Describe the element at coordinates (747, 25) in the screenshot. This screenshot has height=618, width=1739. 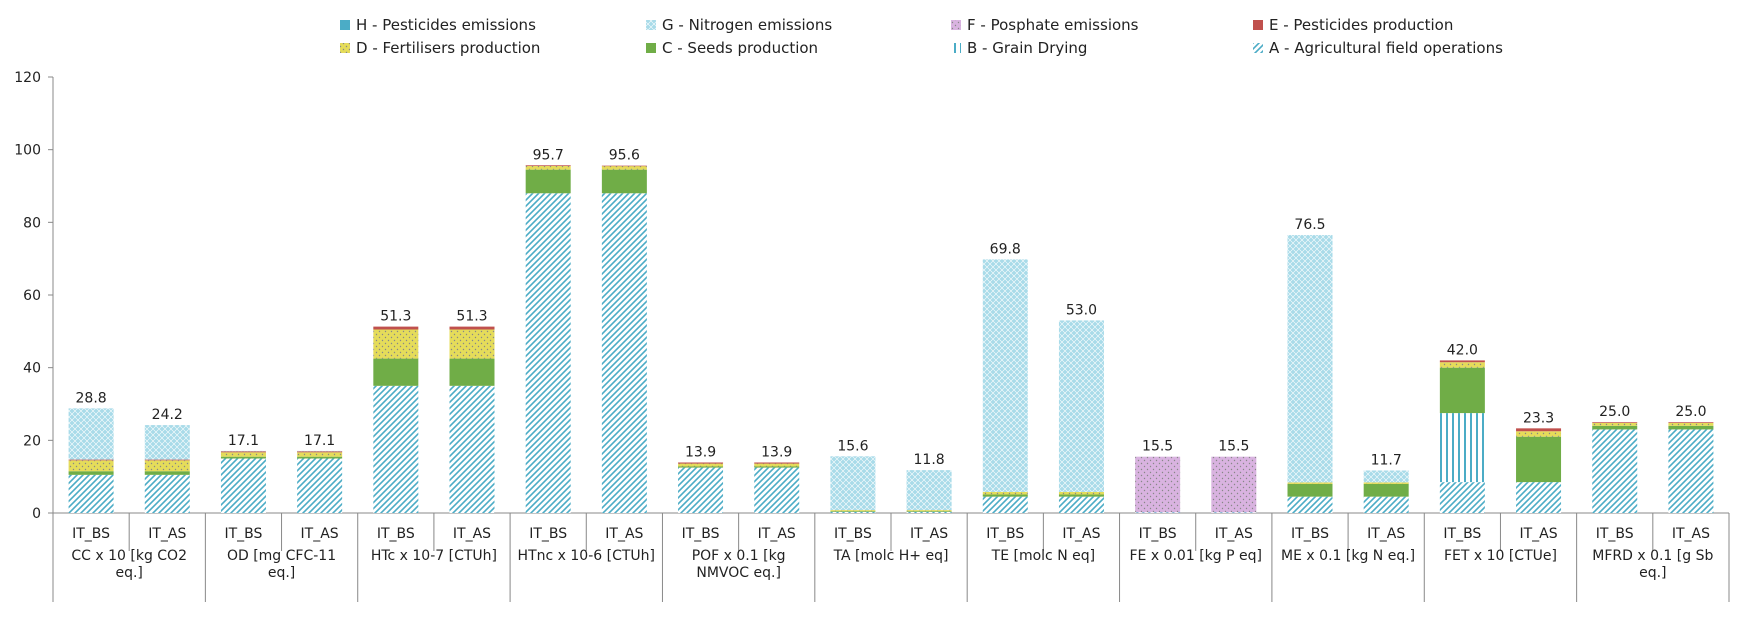
I see `legend-label: G - Nitrogen emissions` at that location.